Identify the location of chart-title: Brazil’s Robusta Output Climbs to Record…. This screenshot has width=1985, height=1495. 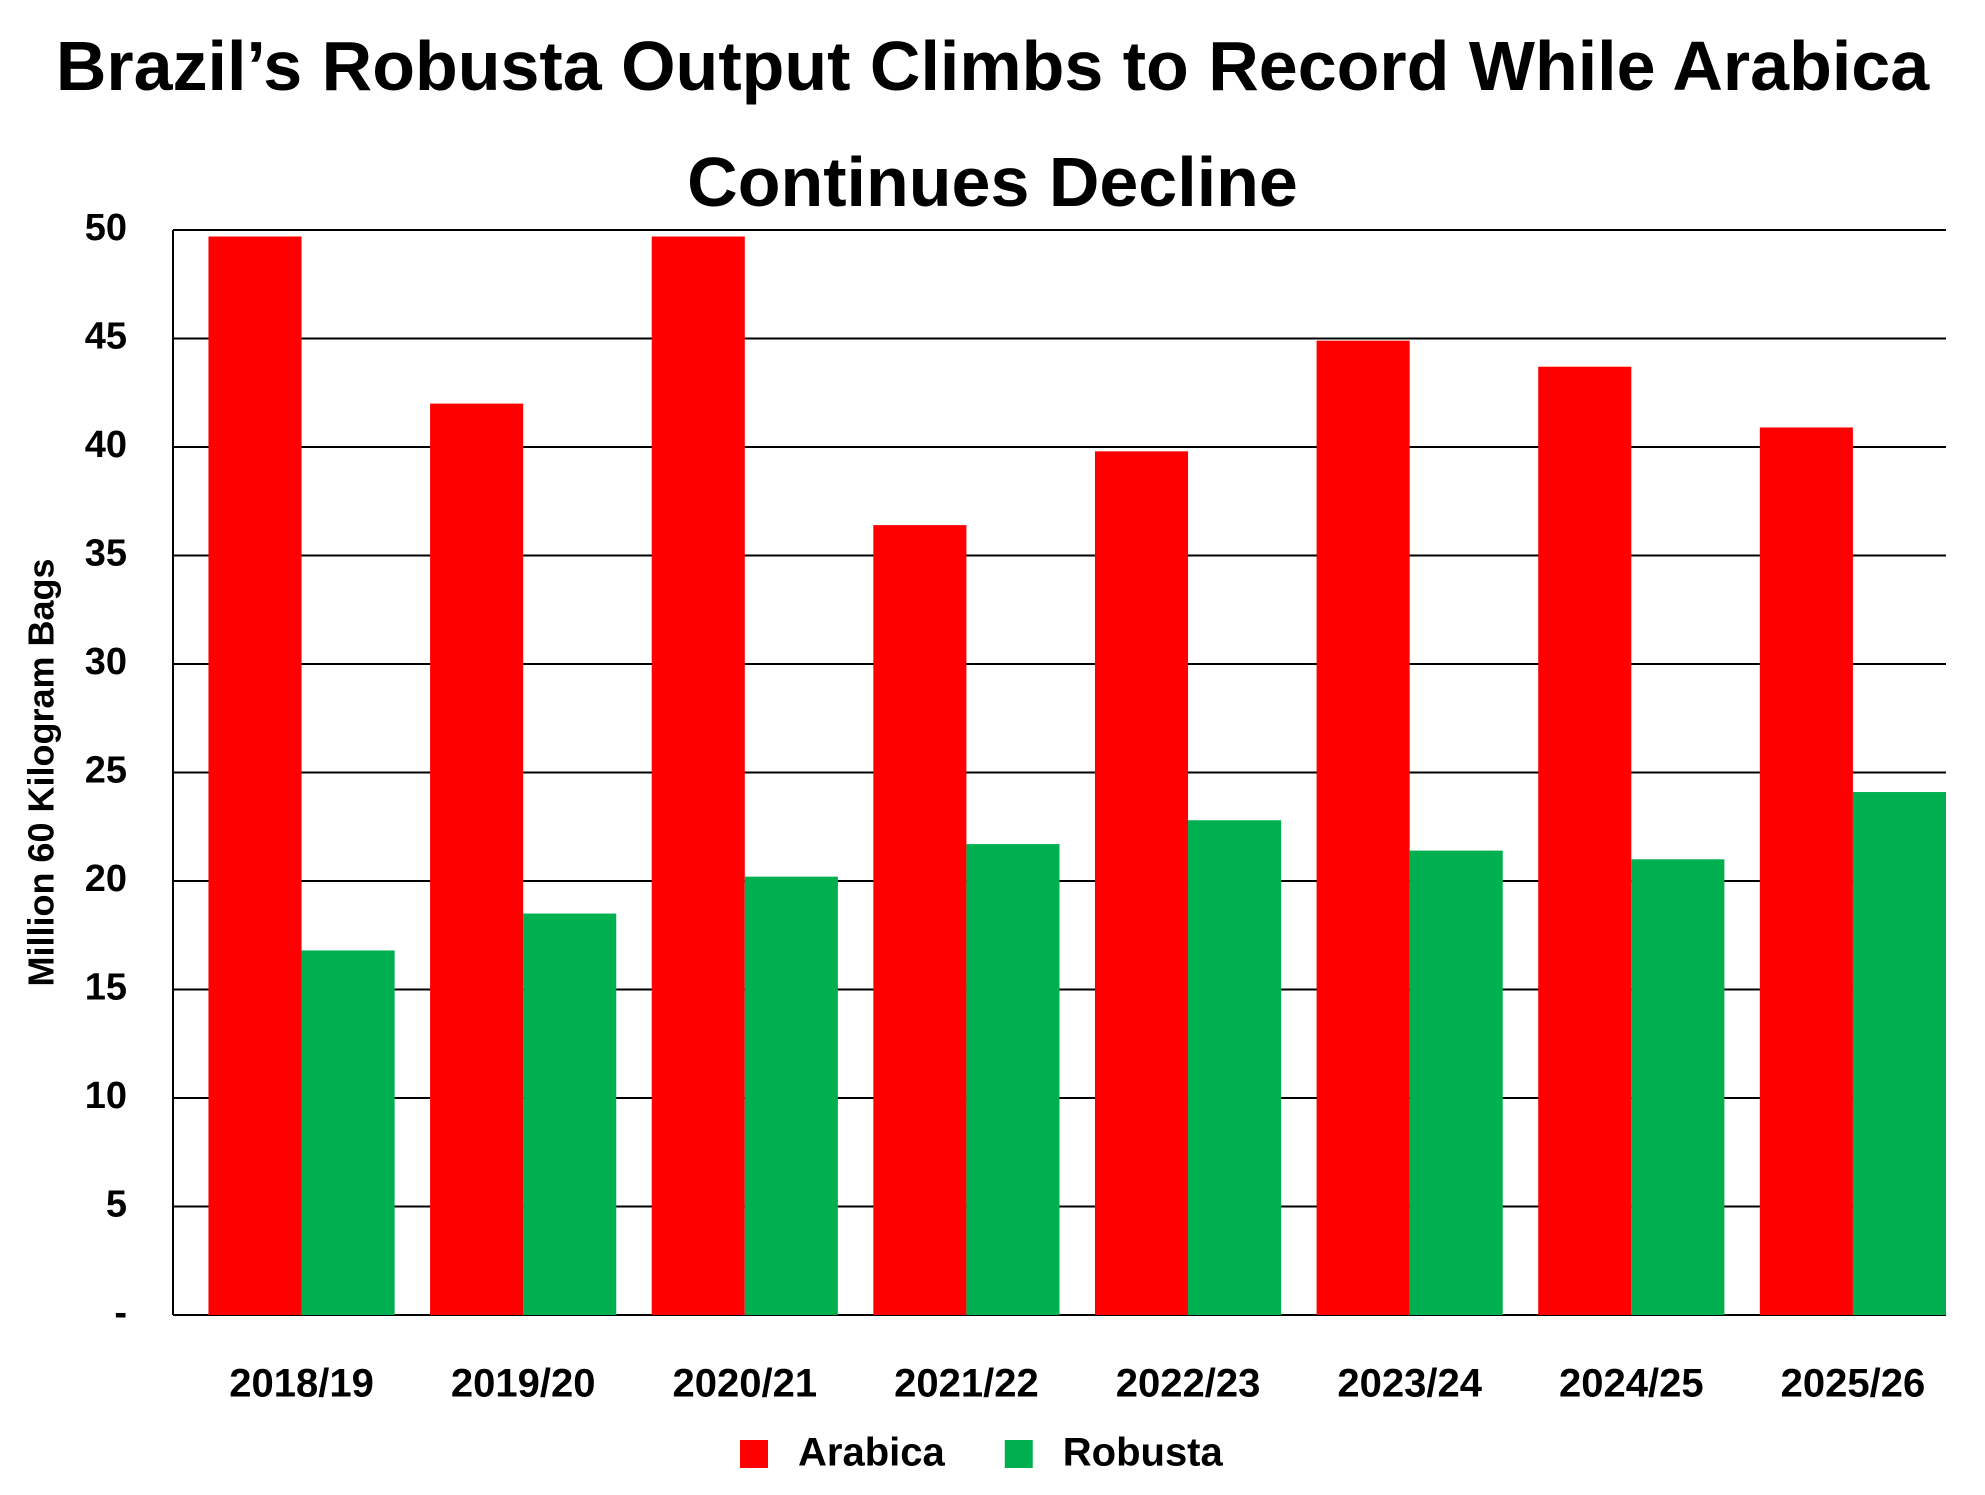
(992, 124).